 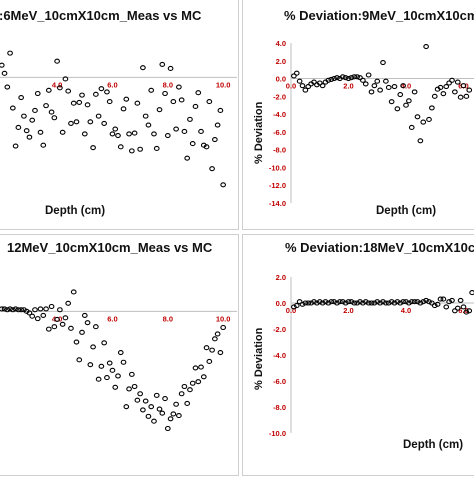 What do you see at coordinates (279, 150) in the screenshot?
I see `y-tick-label-9mev: -8.0` at bounding box center [279, 150].